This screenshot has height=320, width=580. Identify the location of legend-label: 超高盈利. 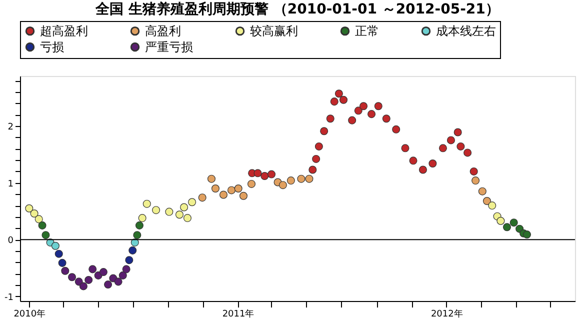
(64, 31).